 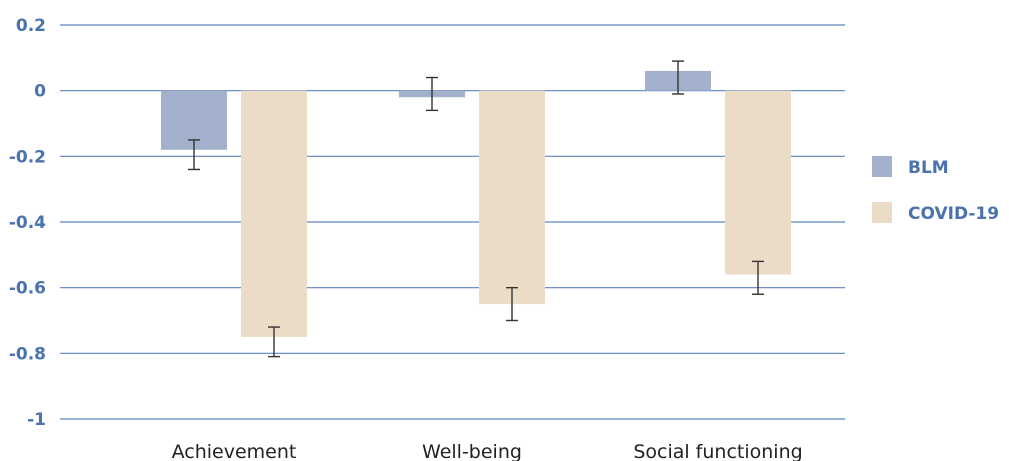 I want to click on legend: BLM COVID-19, so click(x=935, y=190).